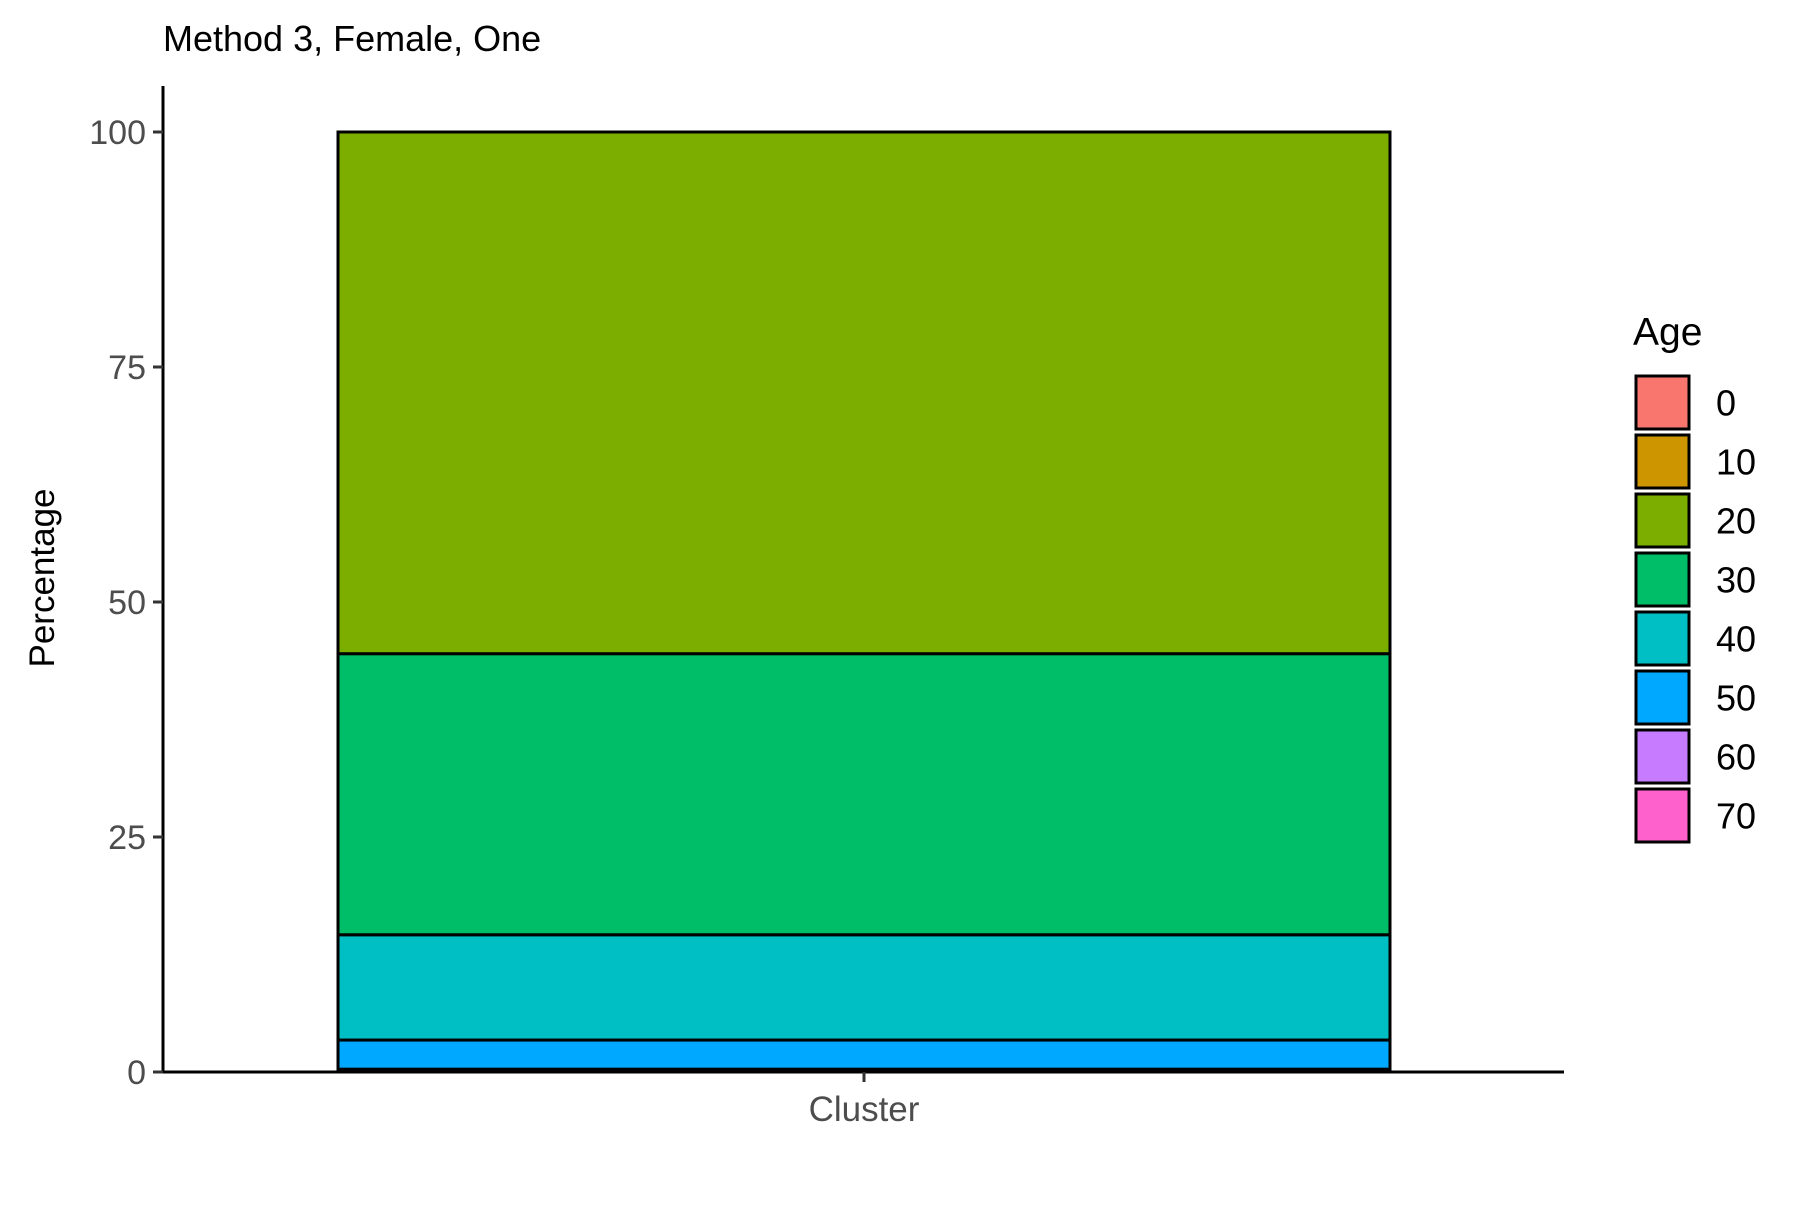 The width and height of the screenshot is (1800, 1205). Describe the element at coordinates (1736, 757) in the screenshot. I see `legend-label-60: 60` at that location.